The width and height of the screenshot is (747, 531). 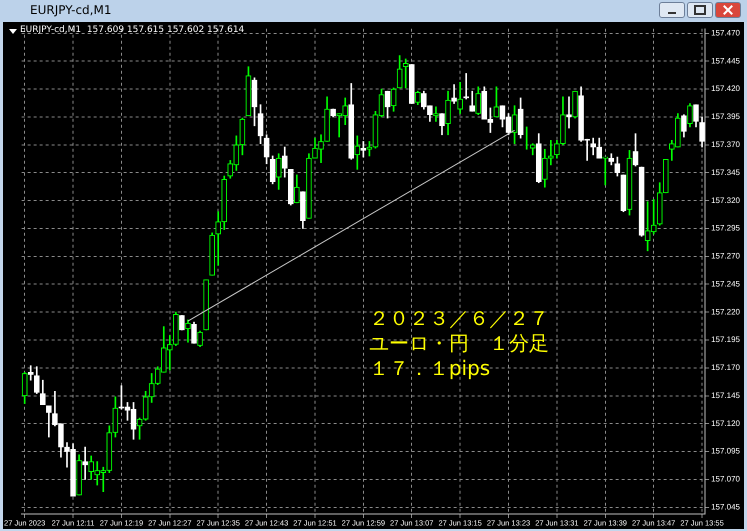 I want to click on y-tick-label: 157.220, so click(x=726, y=311).